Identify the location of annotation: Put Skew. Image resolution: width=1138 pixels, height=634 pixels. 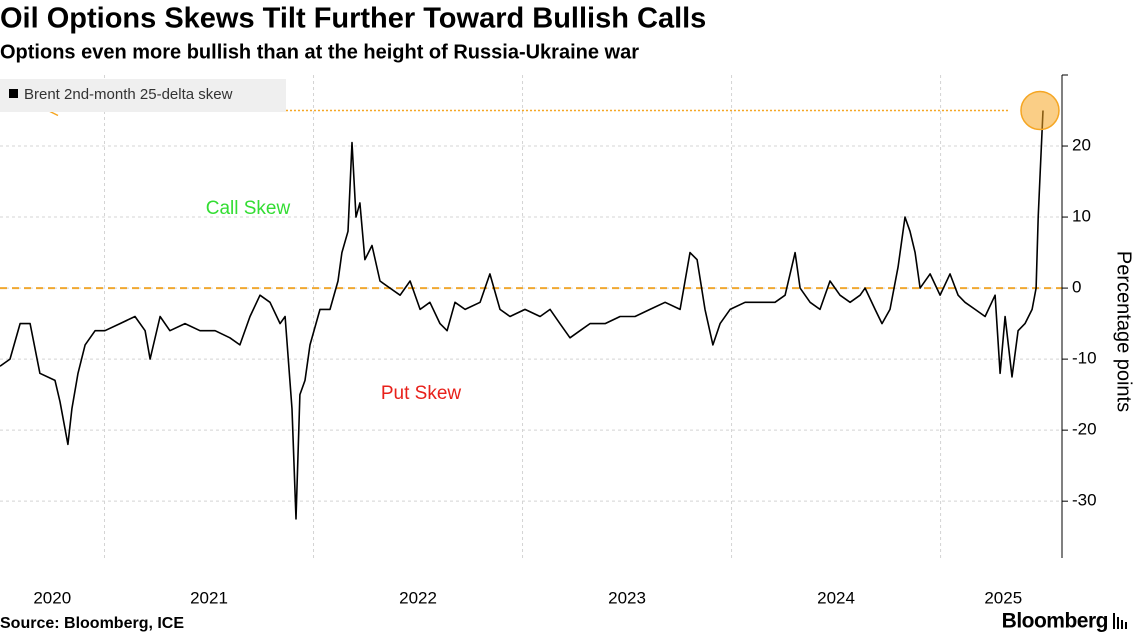
(421, 393).